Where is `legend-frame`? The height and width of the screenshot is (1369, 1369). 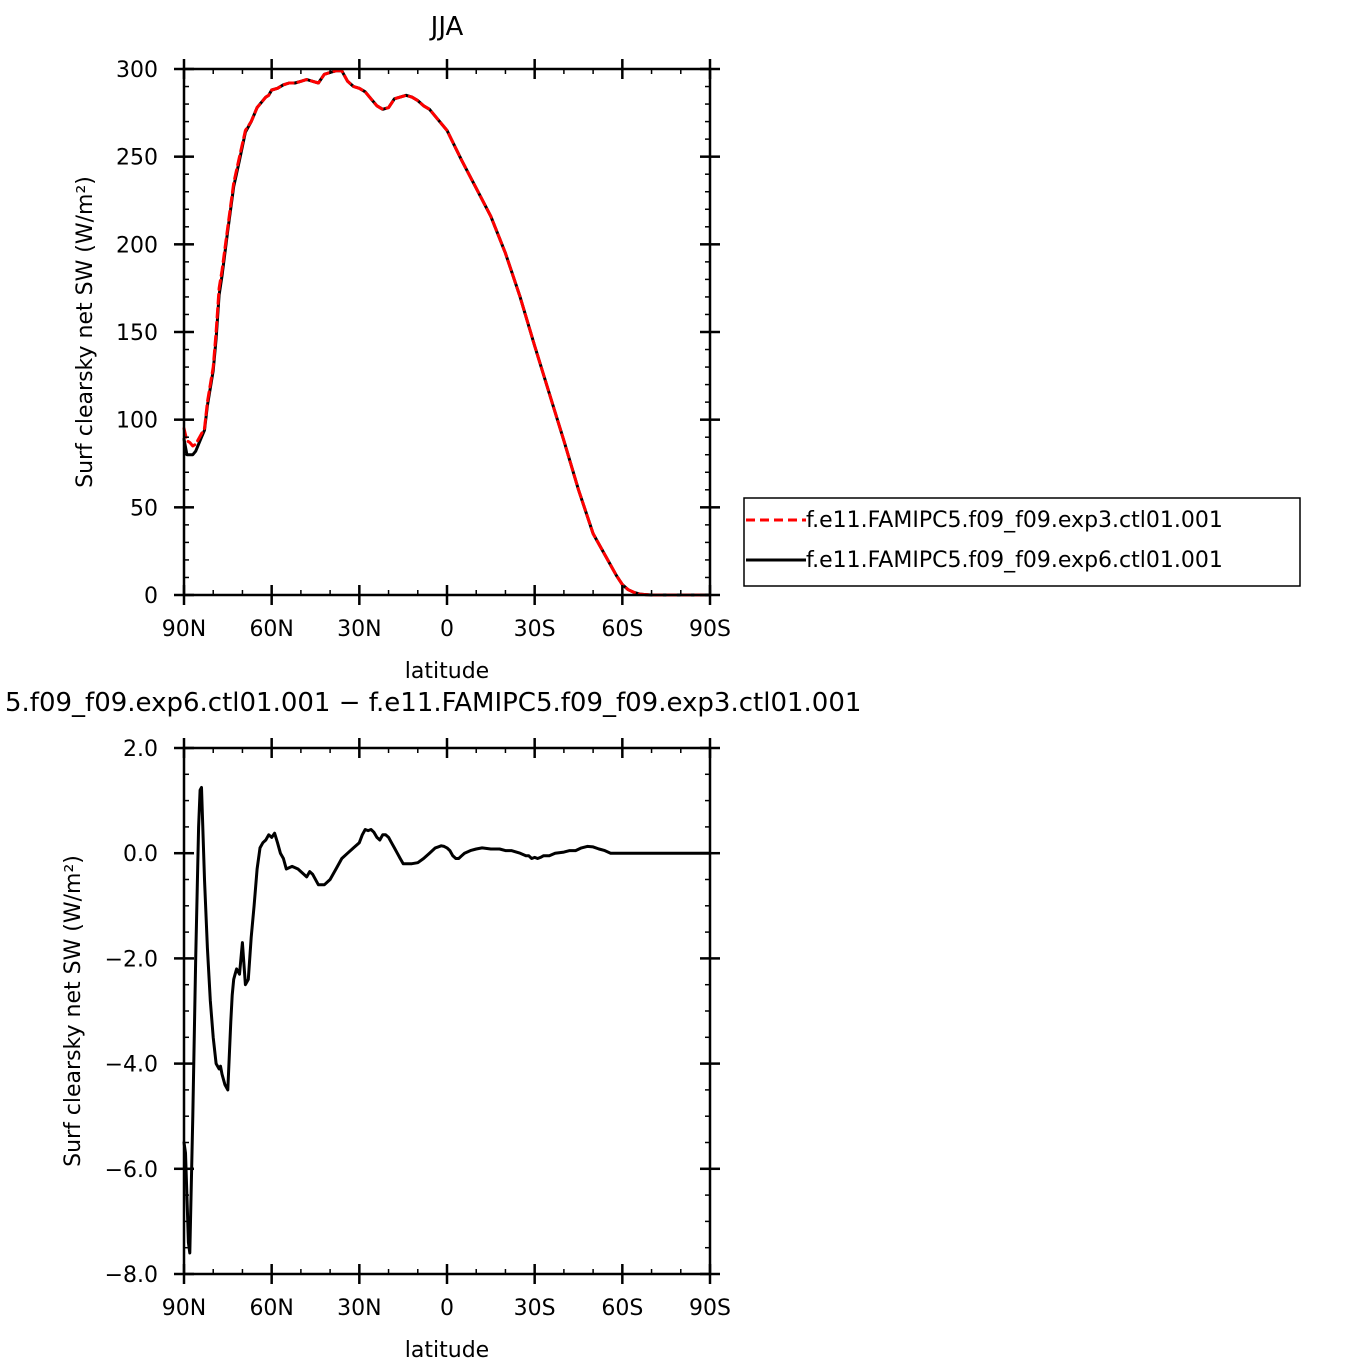 legend-frame is located at coordinates (1022, 542).